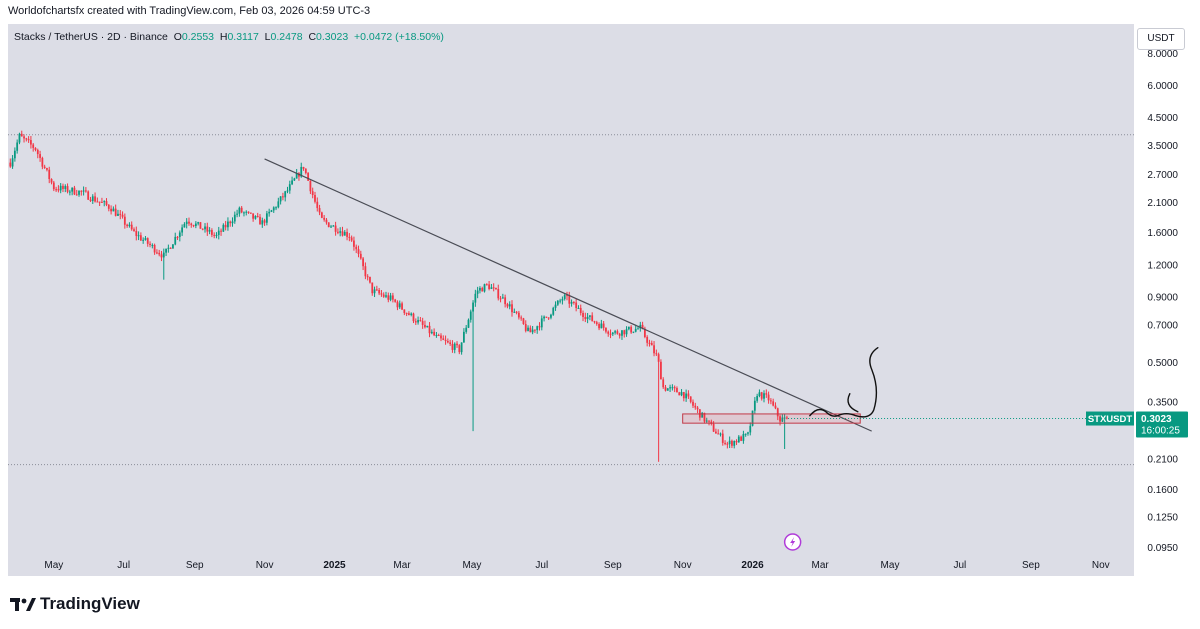 The width and height of the screenshot is (1200, 629). Describe the element at coordinates (402, 565) in the screenshot. I see `x-tick-label: Mar` at that location.